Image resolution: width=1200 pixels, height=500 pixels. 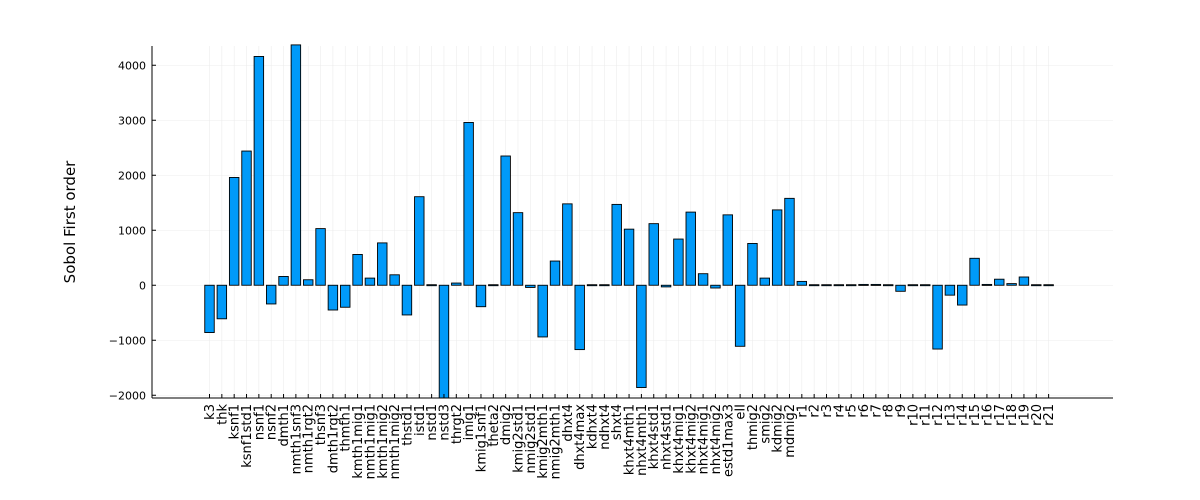 What do you see at coordinates (604, 285) in the screenshot?
I see `bar-ndhxt4` at bounding box center [604, 285].